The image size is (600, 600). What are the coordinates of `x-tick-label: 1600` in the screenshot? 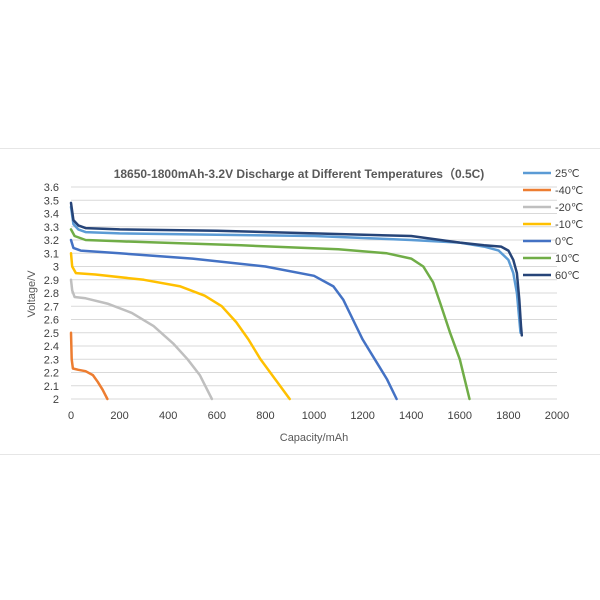 It's located at (460, 416).